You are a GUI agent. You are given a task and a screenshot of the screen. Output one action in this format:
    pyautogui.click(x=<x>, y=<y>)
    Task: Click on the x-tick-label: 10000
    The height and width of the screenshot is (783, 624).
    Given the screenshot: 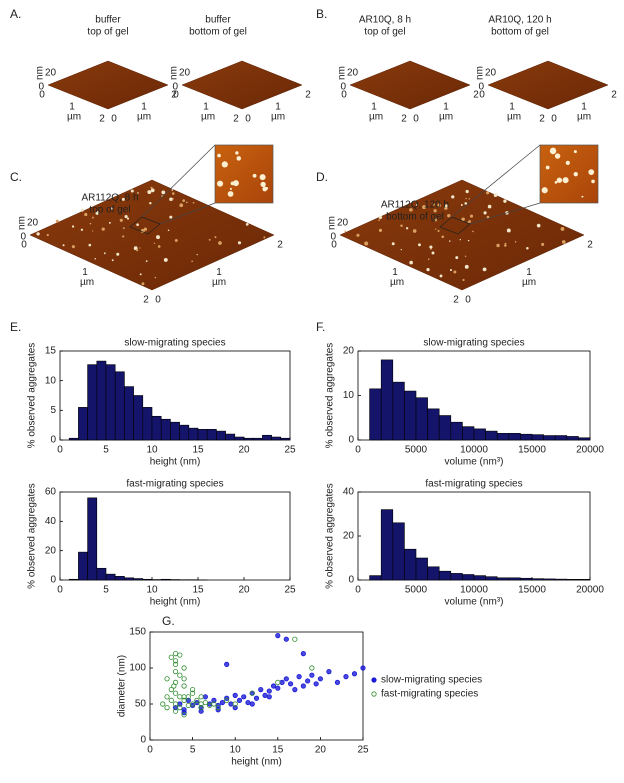 What is the action you would take?
    pyautogui.click(x=474, y=450)
    